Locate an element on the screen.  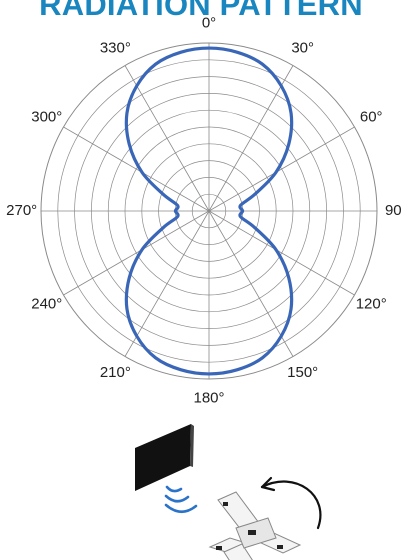
rotation-arrow-icon is located at coordinates (291, 503).